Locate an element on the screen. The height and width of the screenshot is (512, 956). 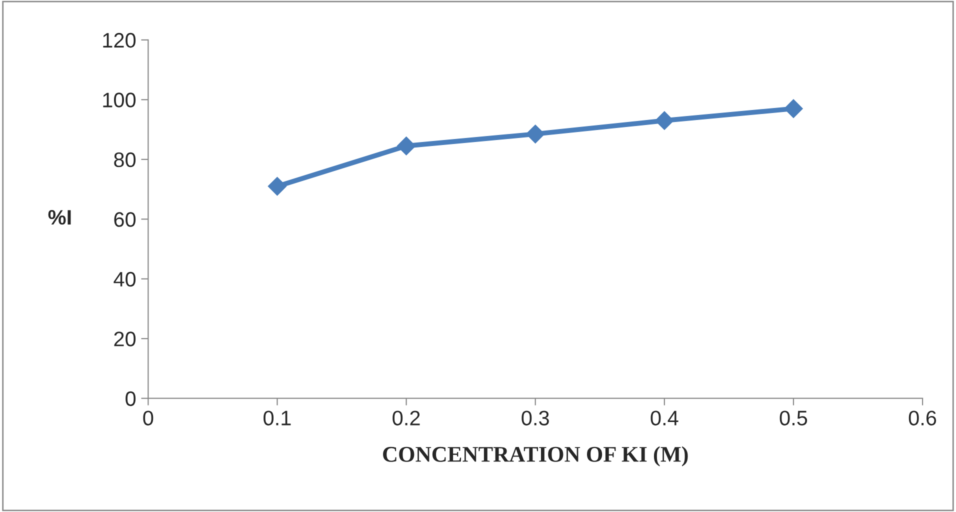
y-tick-label: 20 is located at coordinates (125, 339).